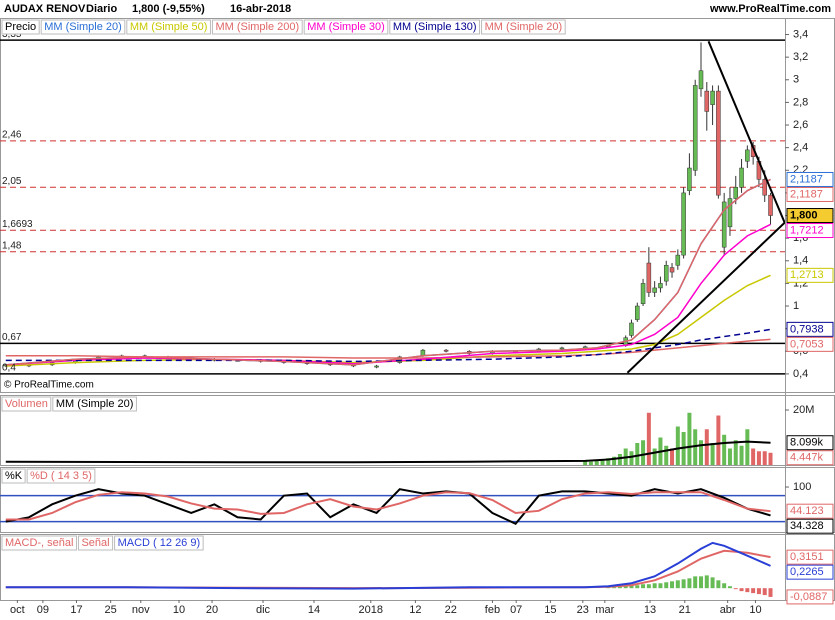 The image size is (835, 620). What do you see at coordinates (802, 487) in the screenshot?
I see `y-tick-label: 100` at bounding box center [802, 487].